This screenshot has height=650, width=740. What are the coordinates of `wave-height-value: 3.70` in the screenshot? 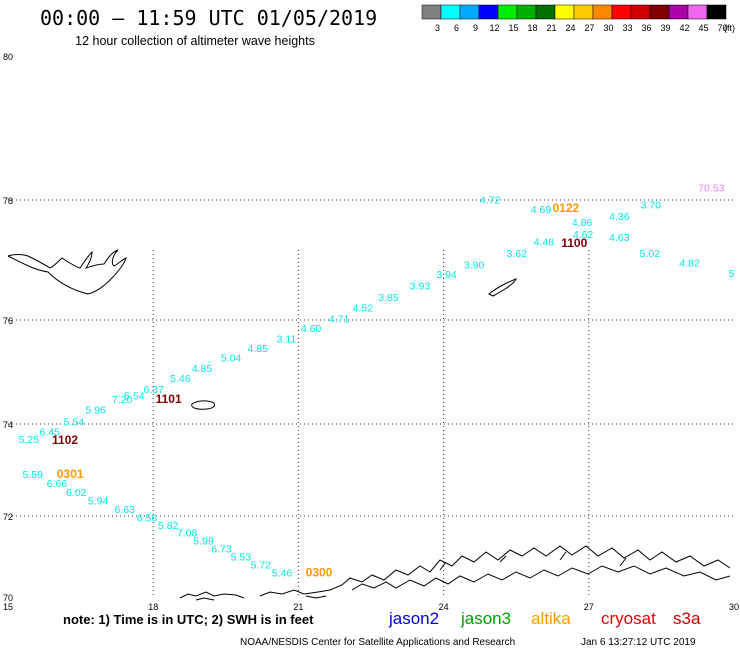 It's located at (651, 205).